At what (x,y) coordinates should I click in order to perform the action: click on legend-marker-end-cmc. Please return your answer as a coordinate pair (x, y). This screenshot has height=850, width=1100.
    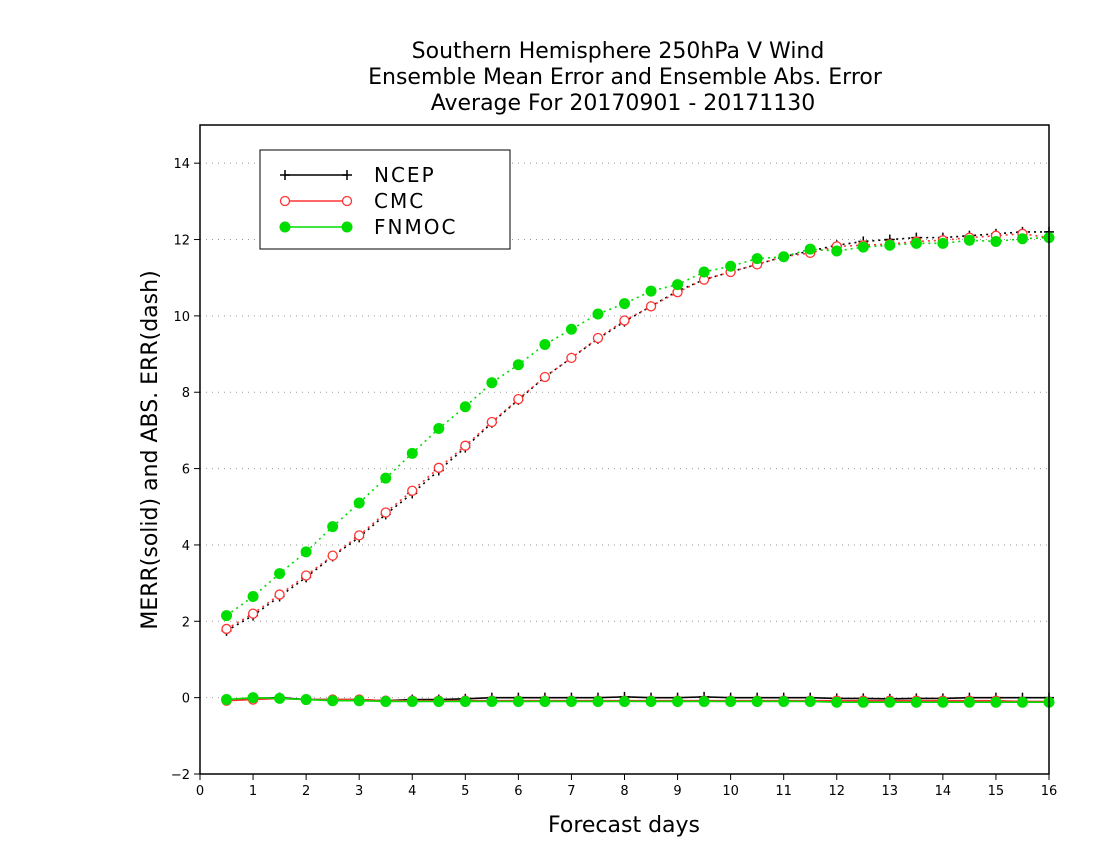
    Looking at the image, I should click on (347, 201).